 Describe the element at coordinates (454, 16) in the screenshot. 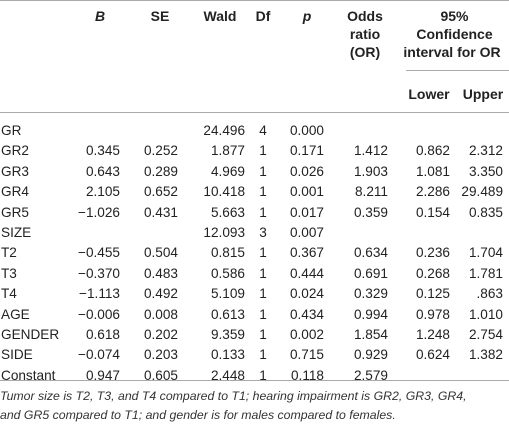

I see `header-ci-line1: 95%` at that location.